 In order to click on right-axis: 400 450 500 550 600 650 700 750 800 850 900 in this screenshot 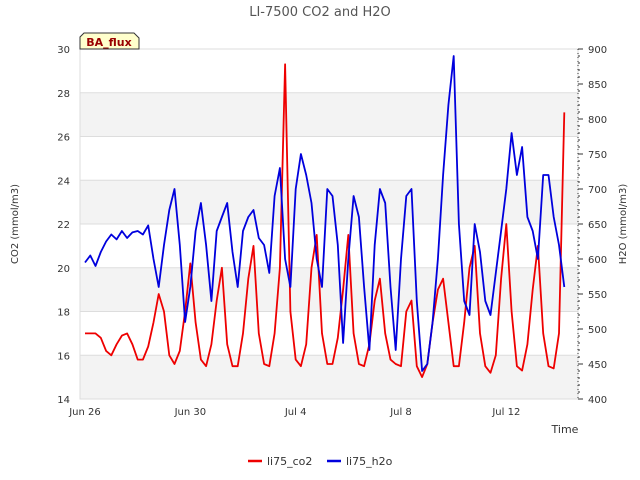, I will do `click(592, 225)`.